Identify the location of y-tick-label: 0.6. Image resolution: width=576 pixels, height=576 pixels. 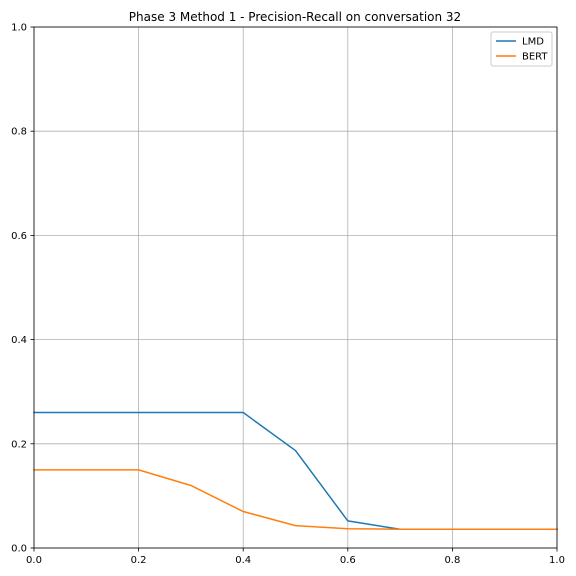
(19, 236).